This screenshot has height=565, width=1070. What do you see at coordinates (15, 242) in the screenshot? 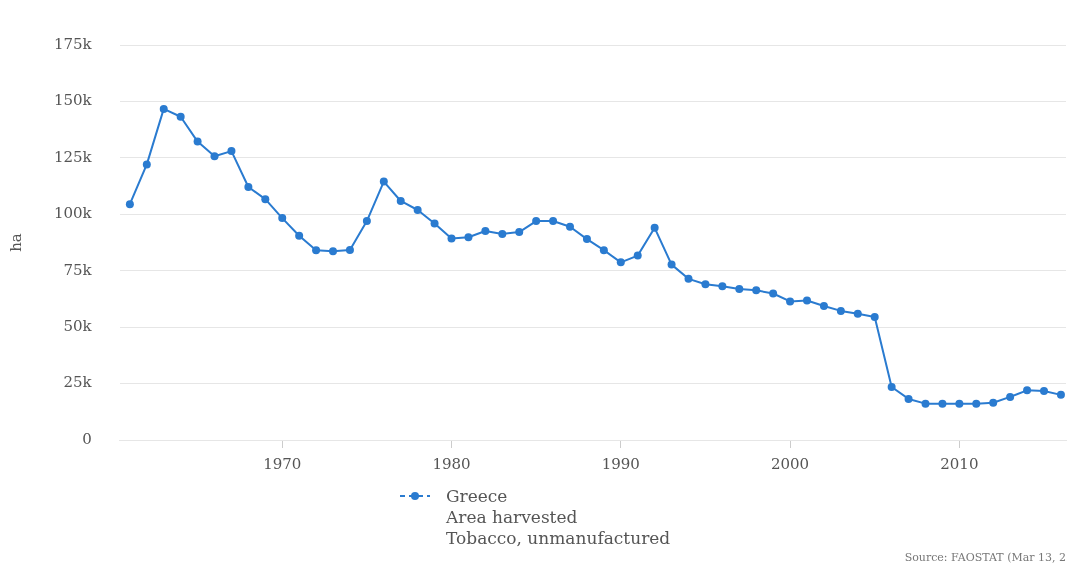
I see `y-axis-title: ha` at bounding box center [15, 242].